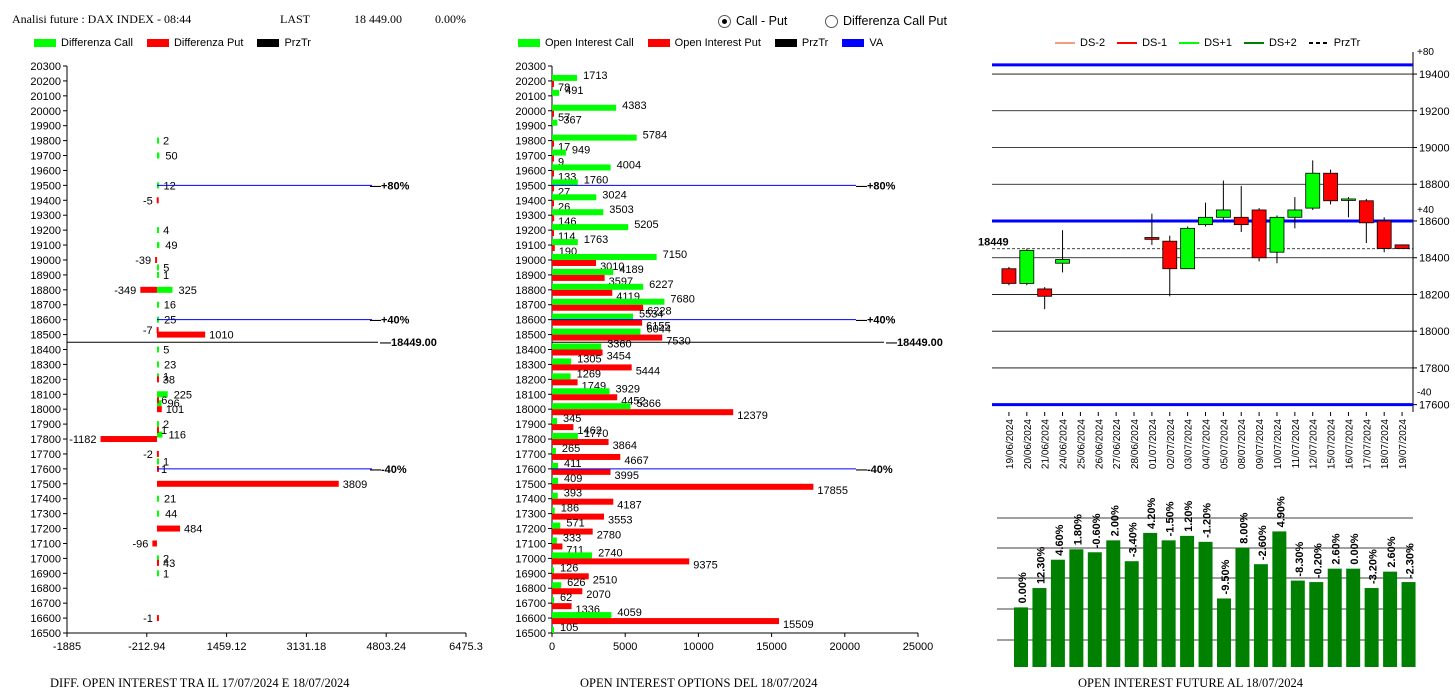 The width and height of the screenshot is (1455, 691). Describe the element at coordinates (45, 351) in the screenshot. I see `y-tick-label: 18400` at that location.